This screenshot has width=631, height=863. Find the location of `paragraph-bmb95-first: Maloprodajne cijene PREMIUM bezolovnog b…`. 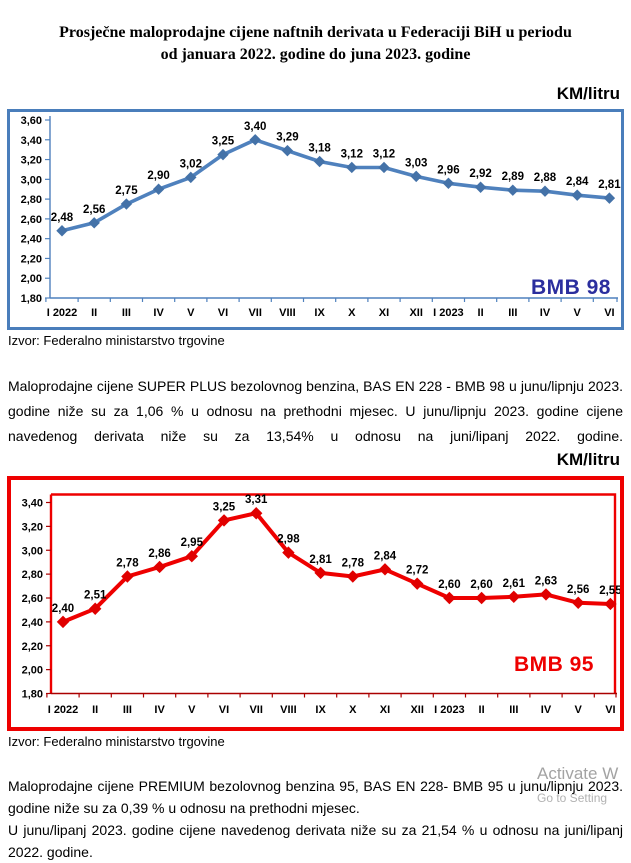

paragraph-bmb95-first: Maloprodajne cijene PREMIUM bezolovnog b… is located at coordinates (315, 797).